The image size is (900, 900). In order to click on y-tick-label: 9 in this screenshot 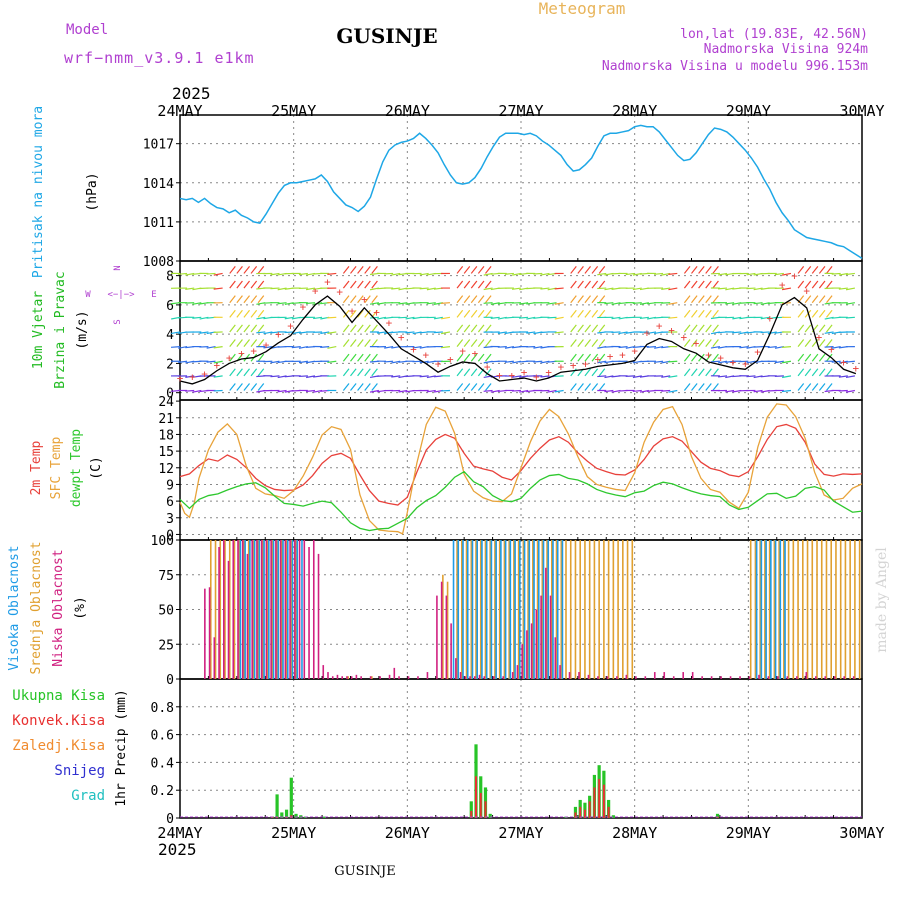, I will do `click(170, 485)`.